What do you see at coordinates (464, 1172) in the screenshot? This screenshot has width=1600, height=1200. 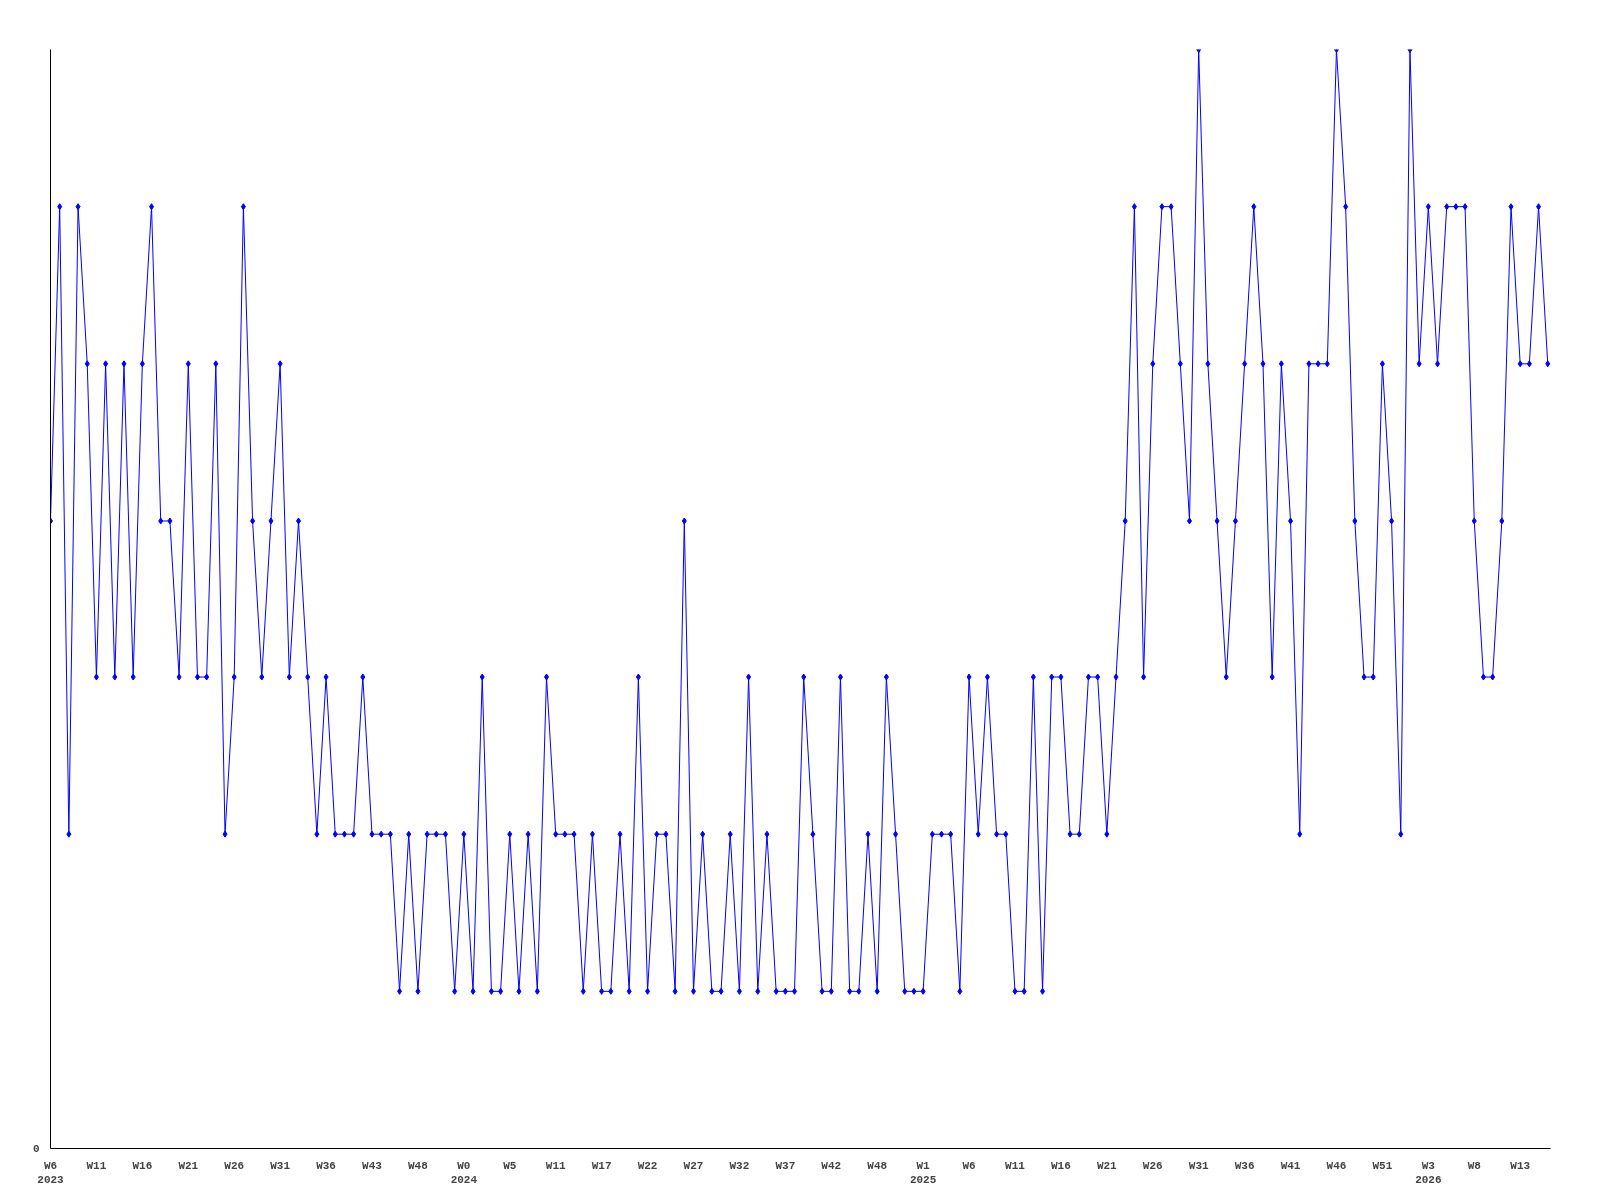 I see `x-tick-label: W0 2024` at bounding box center [464, 1172].